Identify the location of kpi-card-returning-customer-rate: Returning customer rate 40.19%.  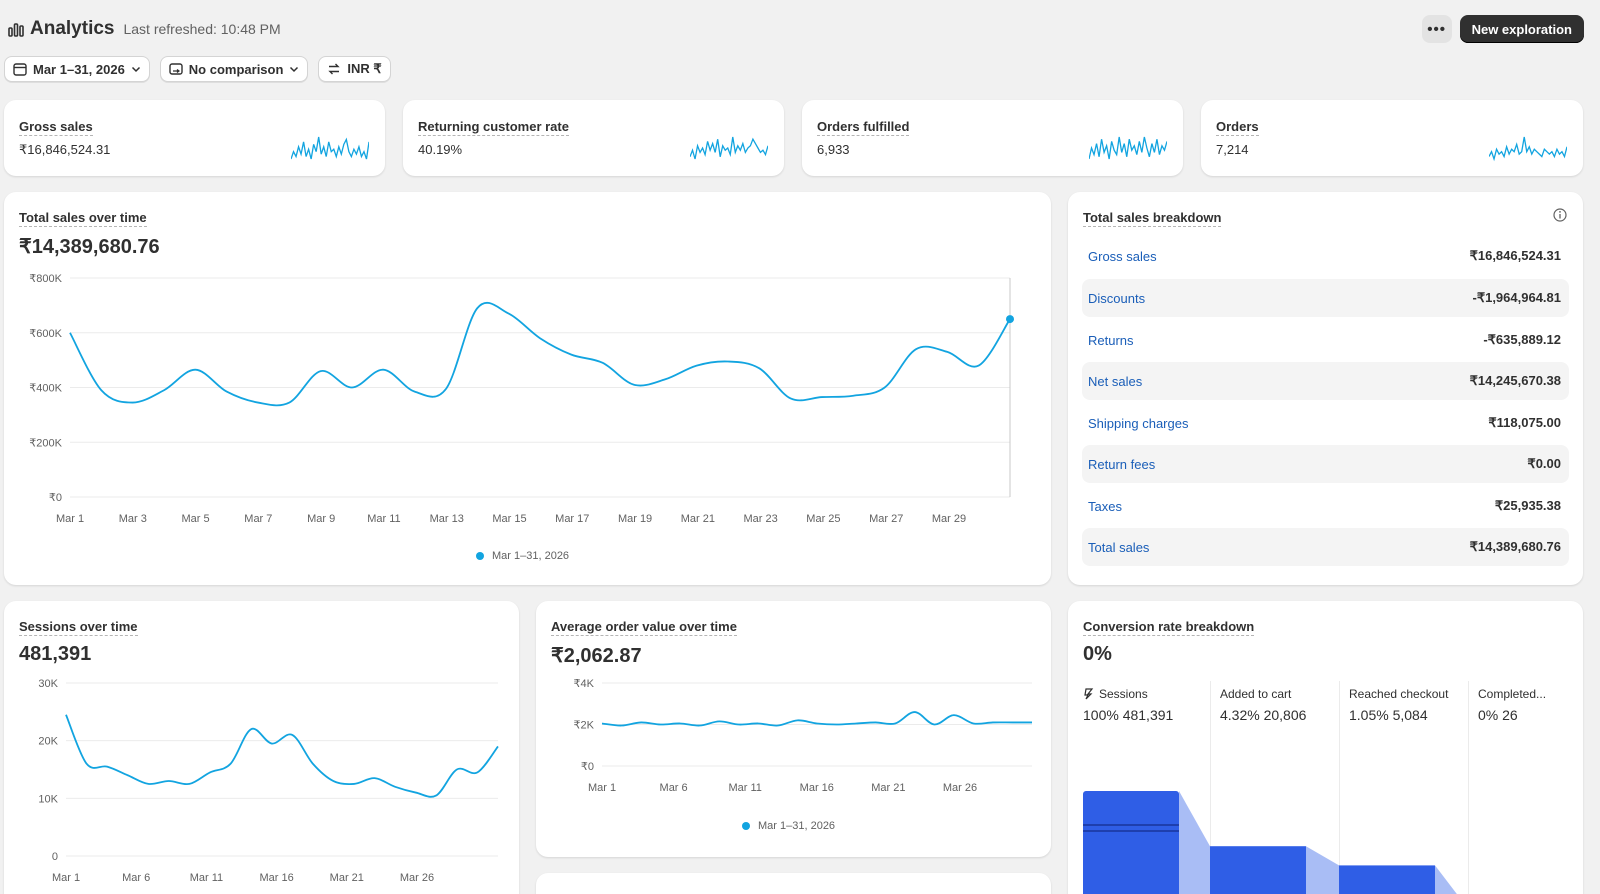
(593, 138).